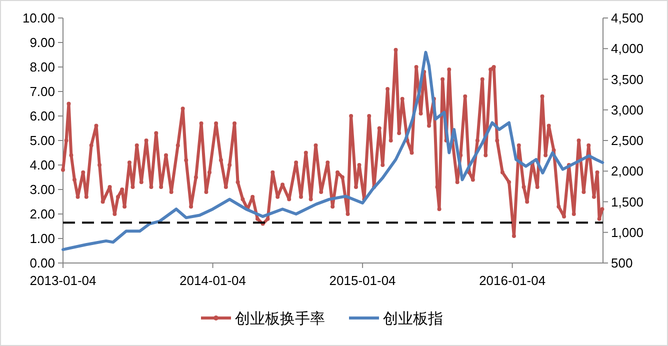 The height and width of the screenshot is (346, 668). Describe the element at coordinates (42, 91) in the screenshot. I see `y-tick-label: 7.00` at that location.